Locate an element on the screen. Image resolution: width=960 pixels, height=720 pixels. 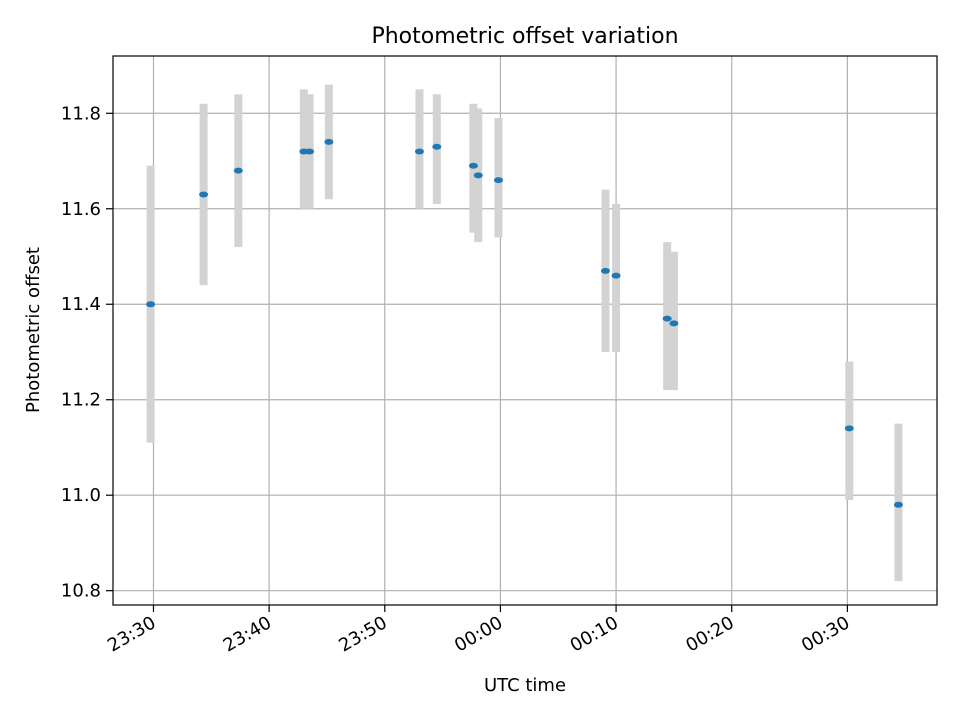
chart-title: Photometric offset variation is located at coordinates (524, 36).